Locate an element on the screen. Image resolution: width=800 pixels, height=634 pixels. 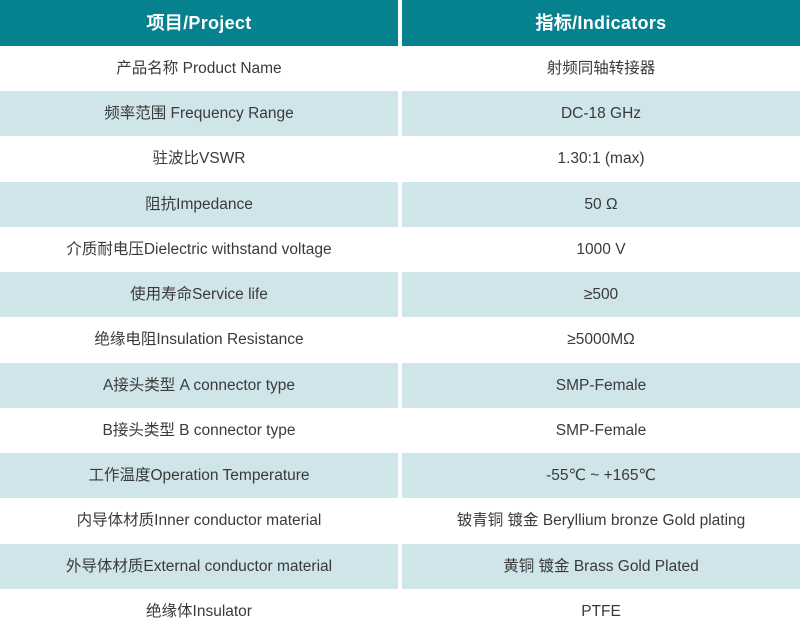
indicator-cell: 1.30:1 (max) is located at coordinates (601, 159).